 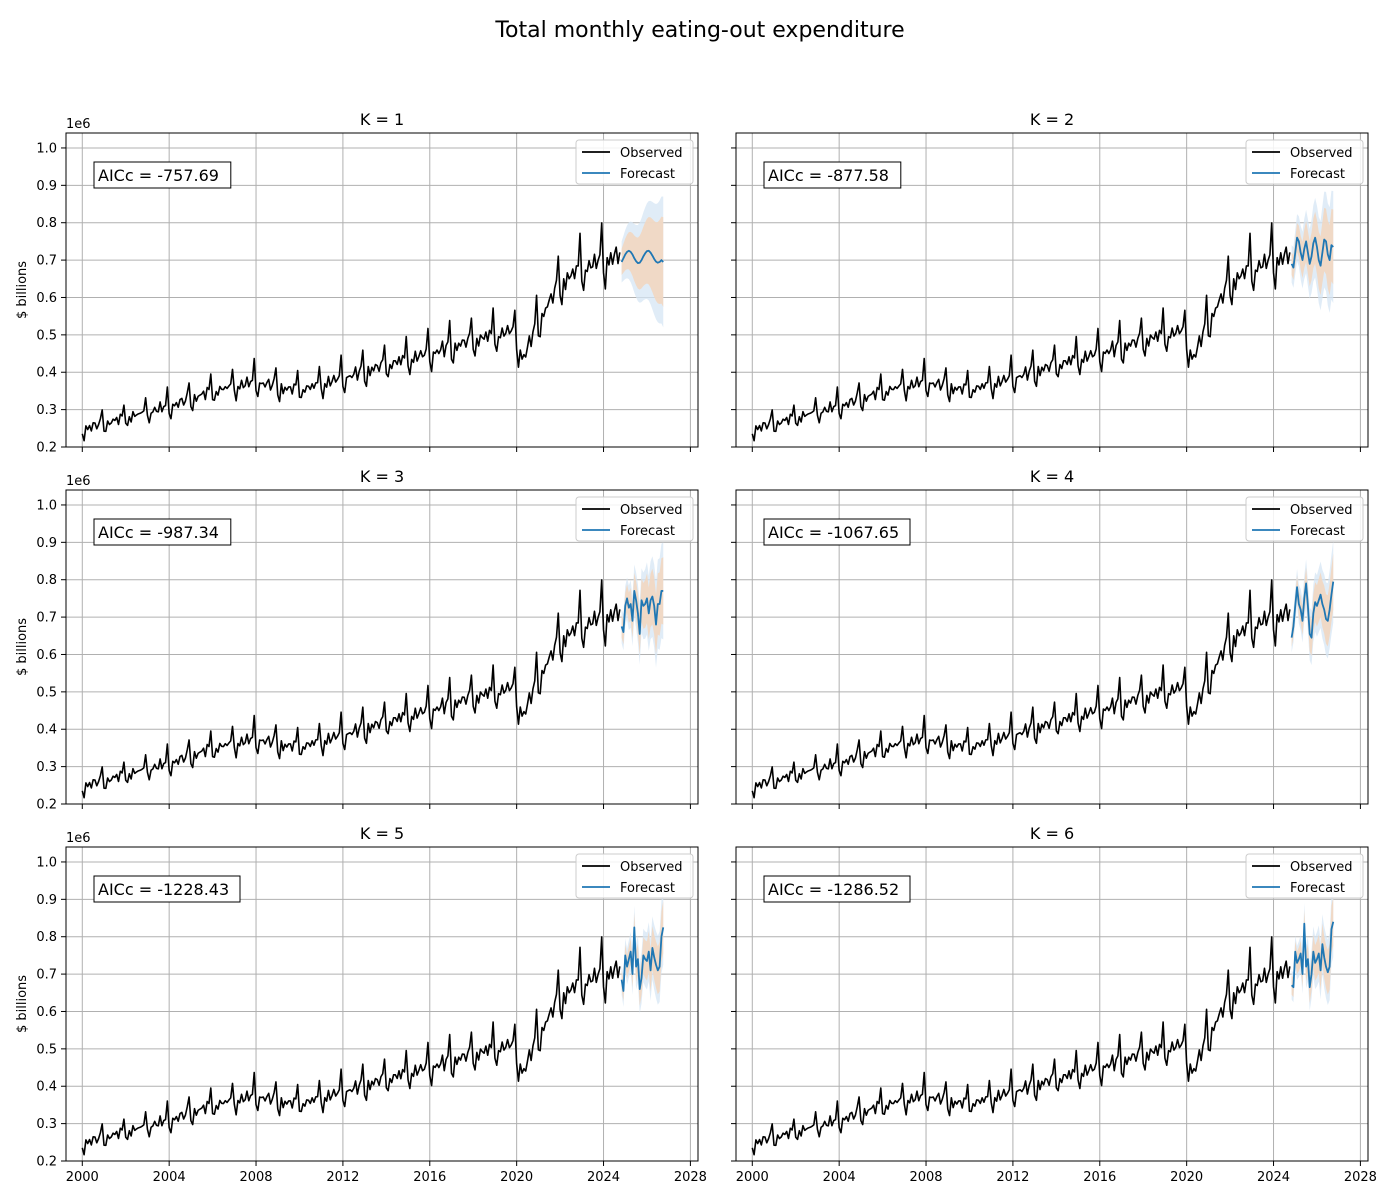 I want to click on panel-title: K = 5, so click(x=382, y=833).